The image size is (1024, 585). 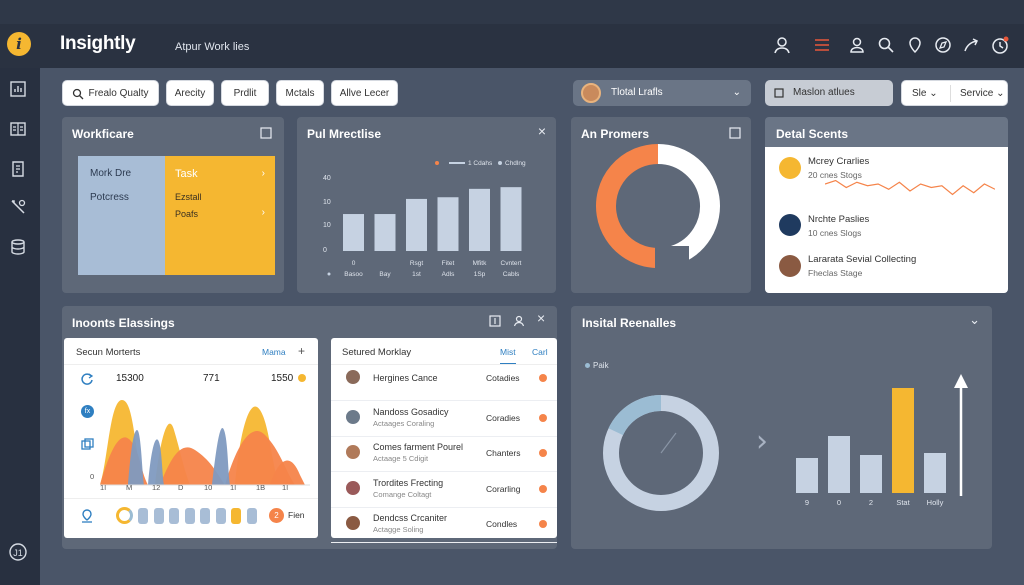 What do you see at coordinates (190, 93) in the screenshot?
I see `filter-chip: Arecity` at bounding box center [190, 93].